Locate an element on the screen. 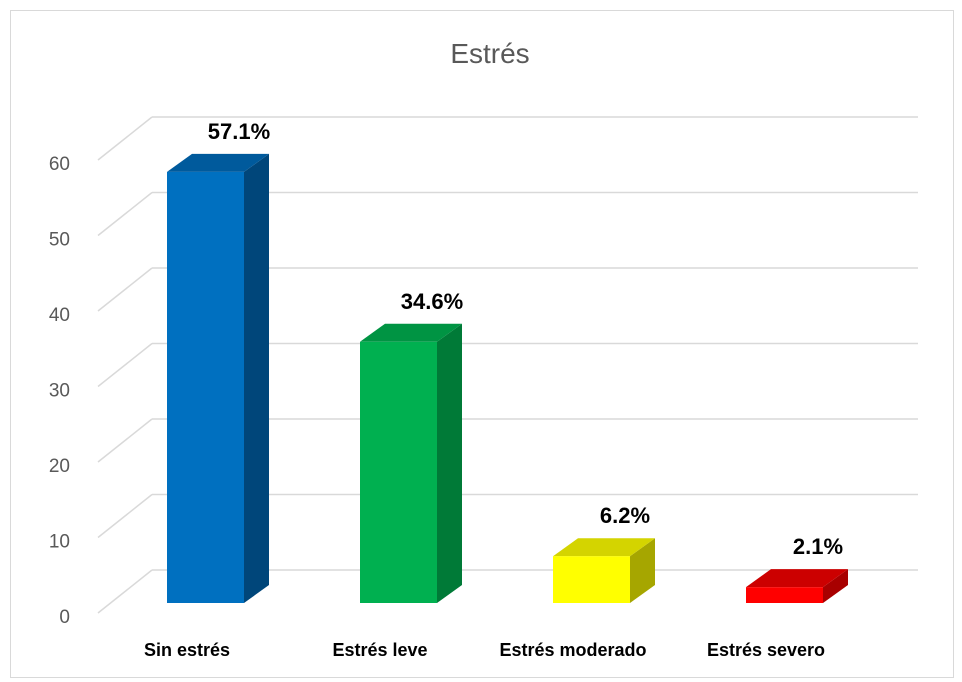 This screenshot has width=962, height=682. category-label: Sin estrés is located at coordinates (187, 650).